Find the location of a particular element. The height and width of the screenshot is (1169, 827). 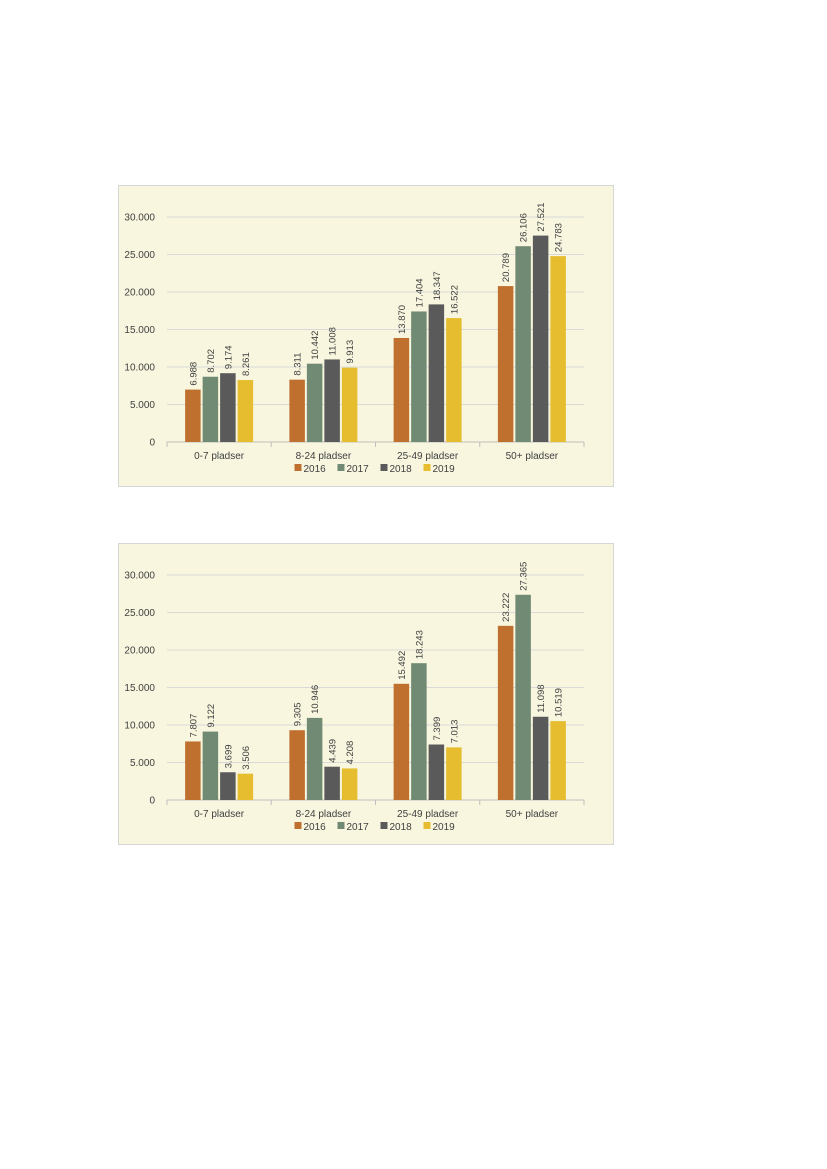

data-label: 3.506 is located at coordinates (246, 758).